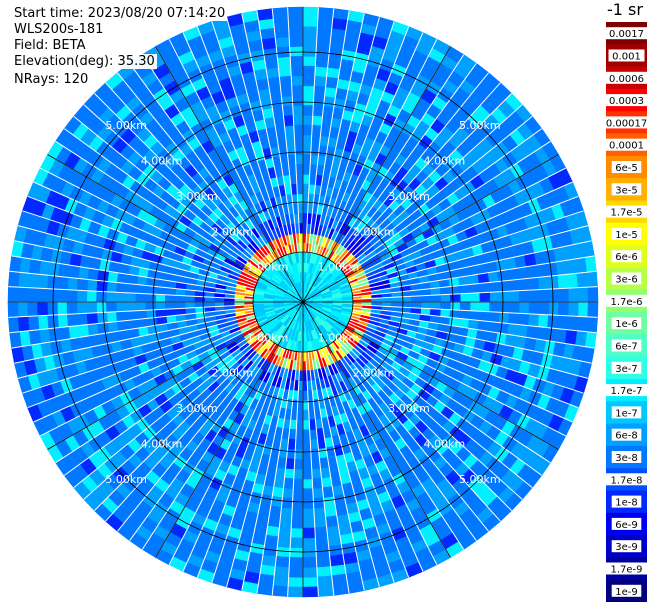 The height and width of the screenshot is (607, 647). I want to click on colorbar-label: 0.0017, so click(626, 34).